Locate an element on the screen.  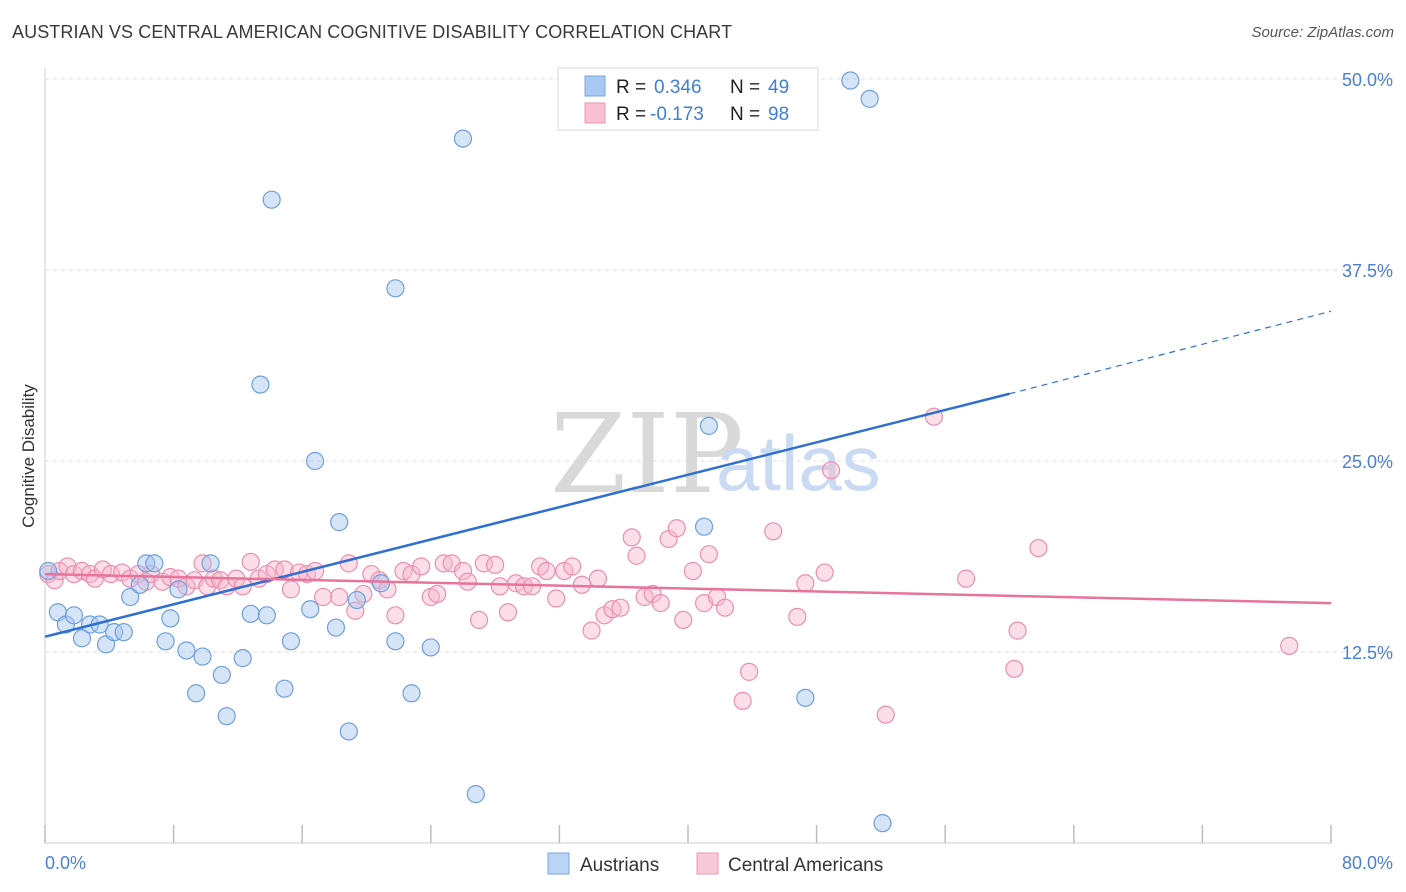
y-tick-label: 50.0% is located at coordinates (1367, 80).